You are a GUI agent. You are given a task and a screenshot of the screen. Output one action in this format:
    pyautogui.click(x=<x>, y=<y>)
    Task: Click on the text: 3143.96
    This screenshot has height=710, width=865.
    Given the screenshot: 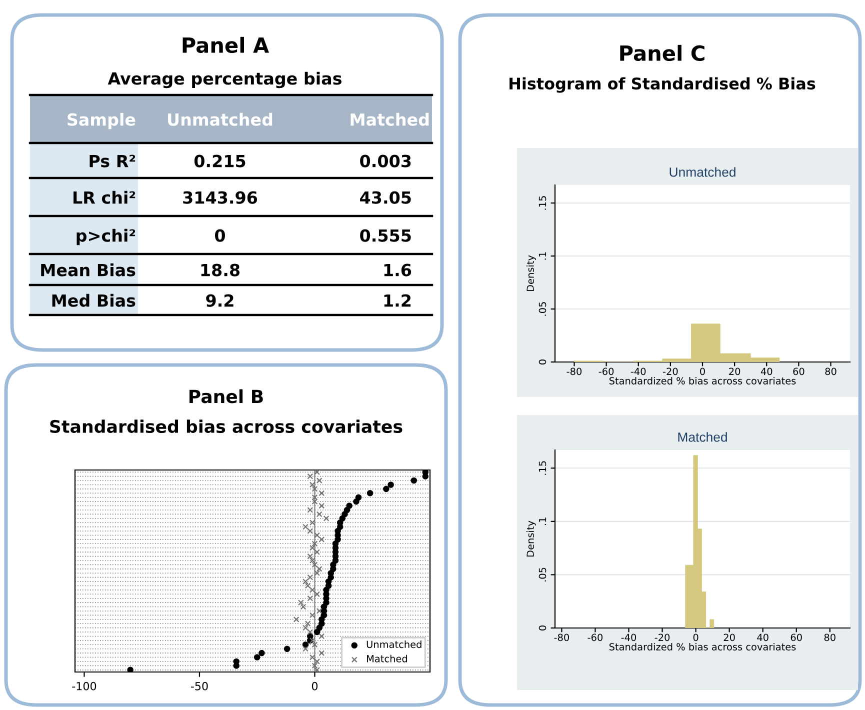 What is the action you would take?
    pyautogui.click(x=220, y=197)
    